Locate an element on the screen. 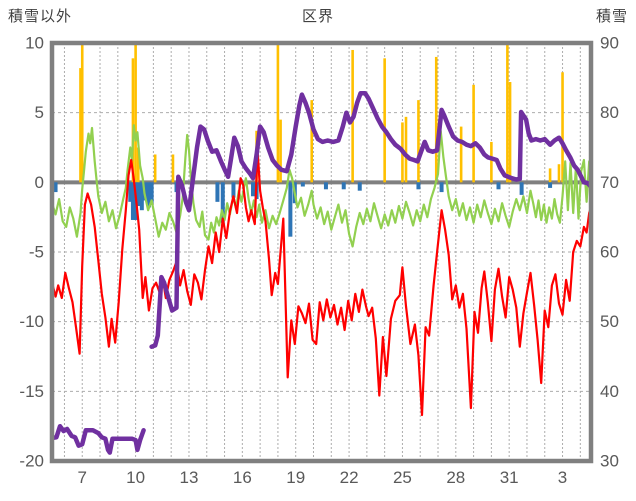 The height and width of the screenshot is (501, 636). x-axis-tick: 16 is located at coordinates (242, 477).